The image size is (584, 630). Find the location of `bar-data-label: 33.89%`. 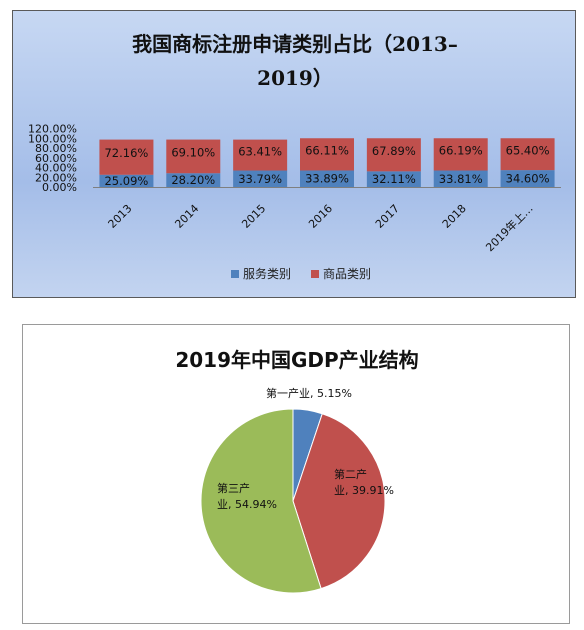

bar-data-label: 33.89% is located at coordinates (327, 179).